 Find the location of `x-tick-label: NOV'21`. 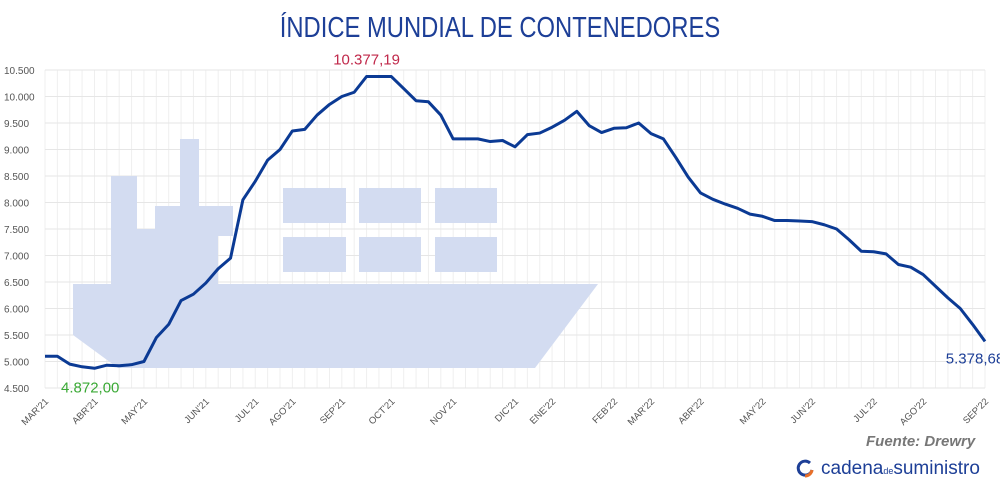

x-tick-label: NOV'21 is located at coordinates (443, 411).